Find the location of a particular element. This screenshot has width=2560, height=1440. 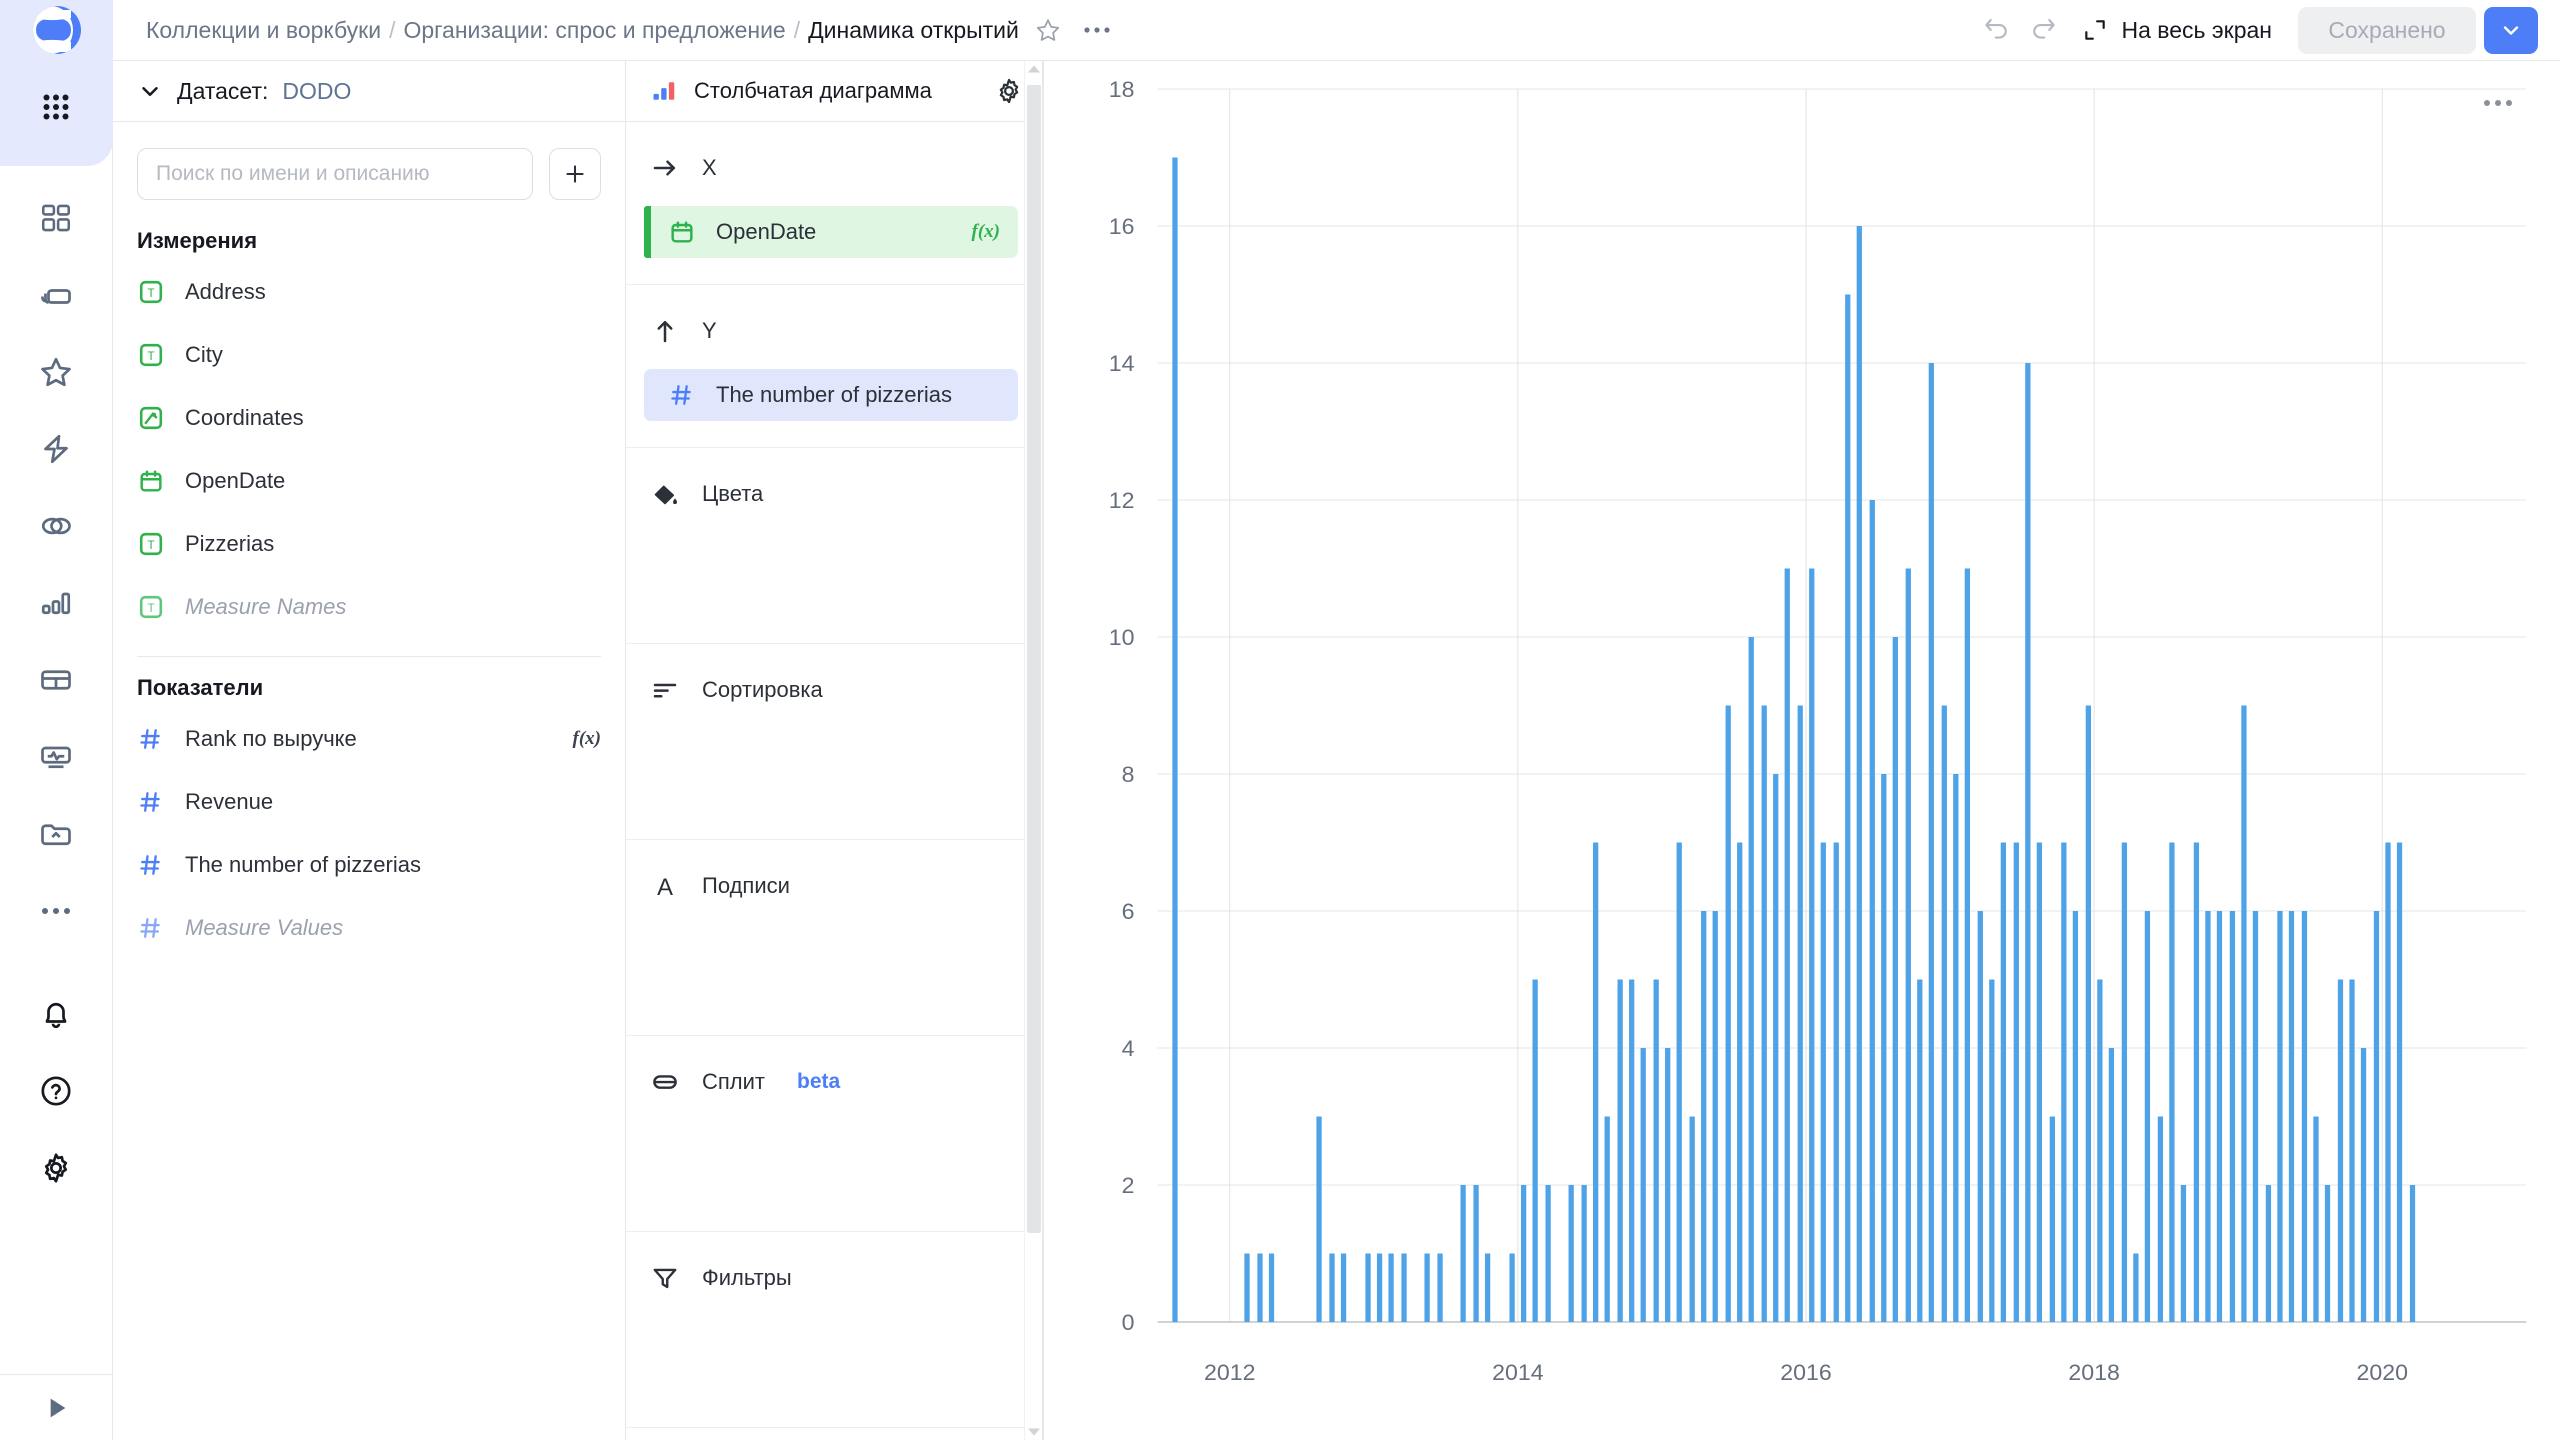

config-panel-scrollbar is located at coordinates (1033, 750).